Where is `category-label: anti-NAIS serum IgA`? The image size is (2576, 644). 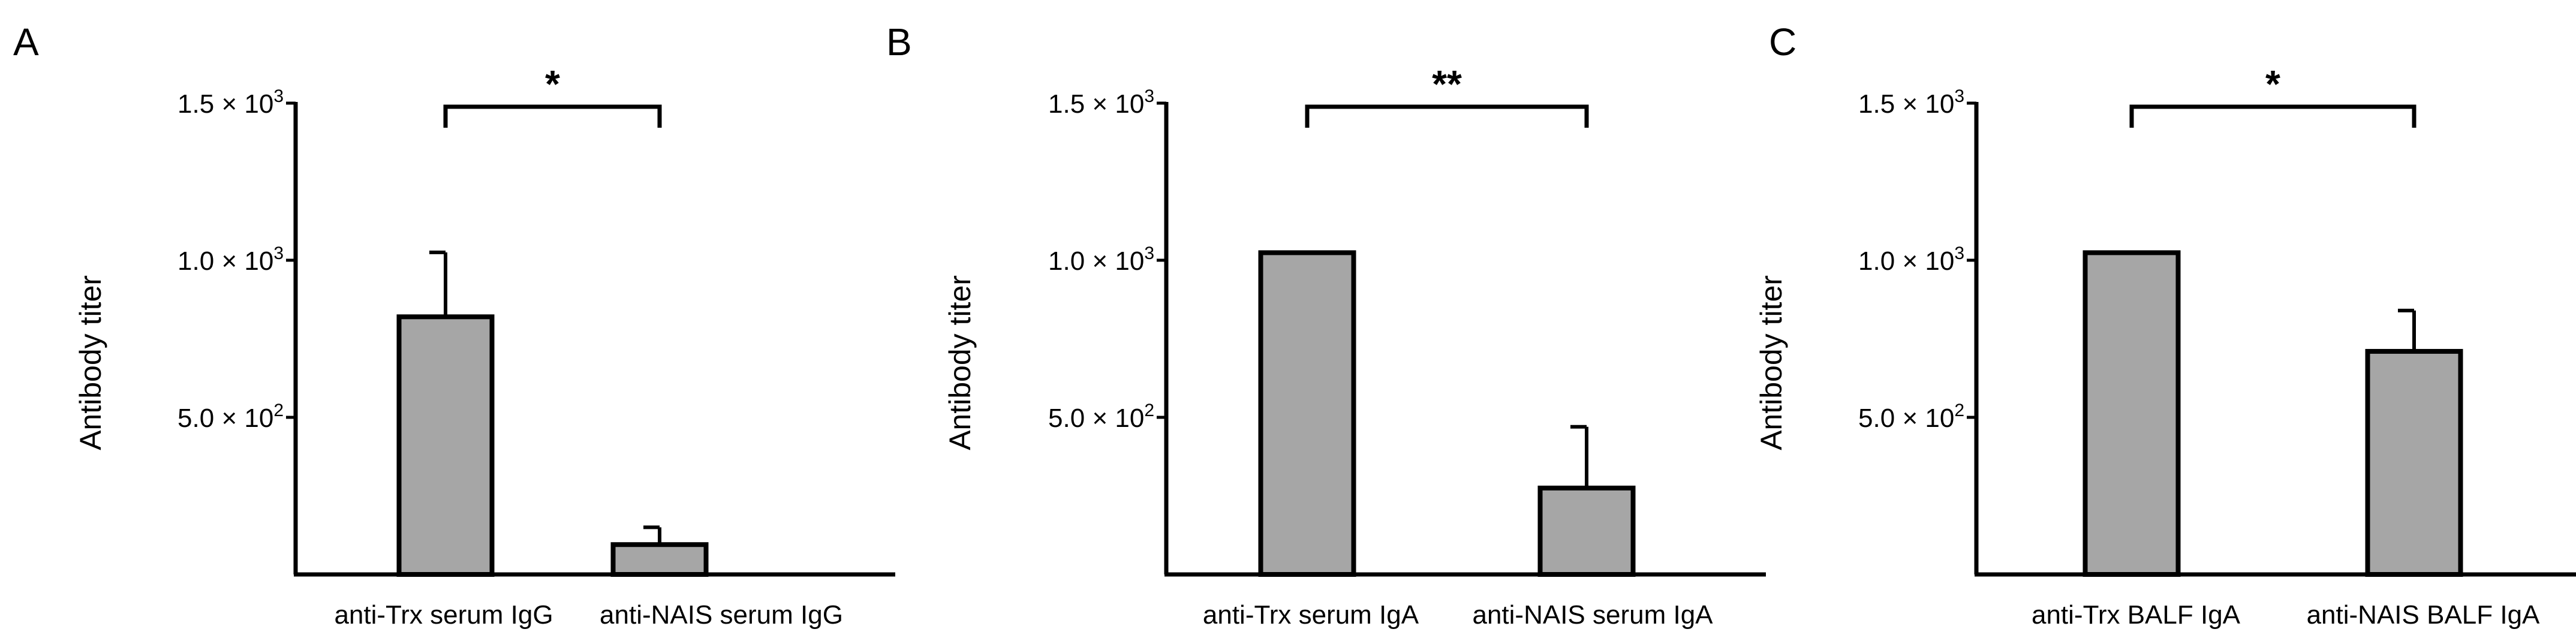
category-label: anti-NAIS serum IgA is located at coordinates (1593, 615).